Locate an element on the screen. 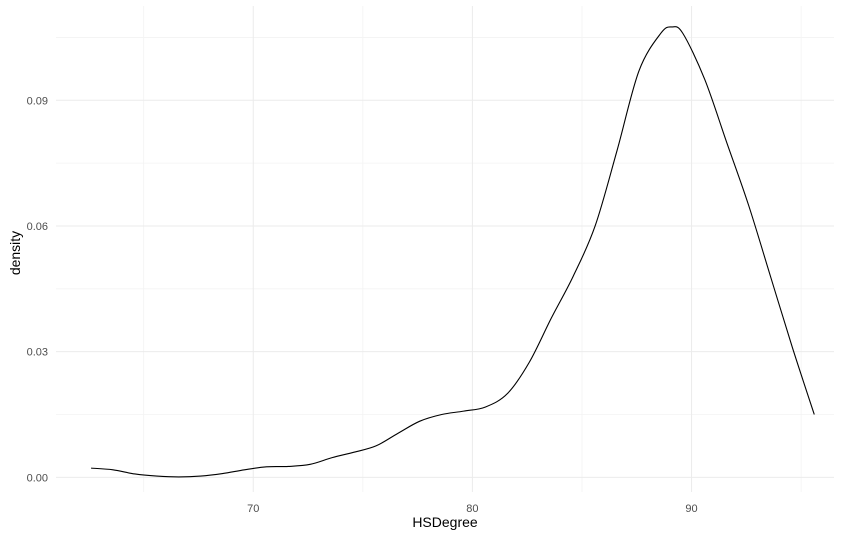 The width and height of the screenshot is (842, 540). x-tick-label: 70 is located at coordinates (253, 509).